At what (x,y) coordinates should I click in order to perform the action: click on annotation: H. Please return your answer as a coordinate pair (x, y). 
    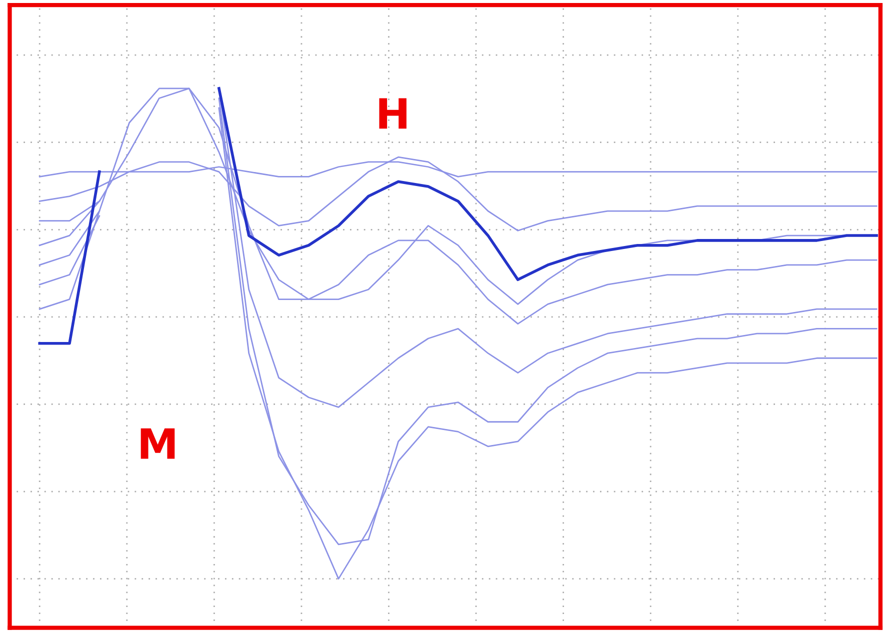
    Looking at the image, I should click on (392, 113).